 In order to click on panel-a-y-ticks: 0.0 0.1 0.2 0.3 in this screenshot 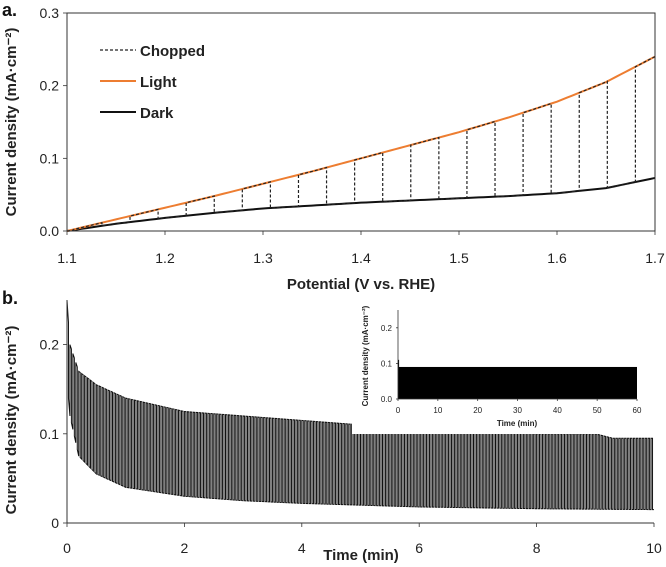, I will do `click(53, 122)`.